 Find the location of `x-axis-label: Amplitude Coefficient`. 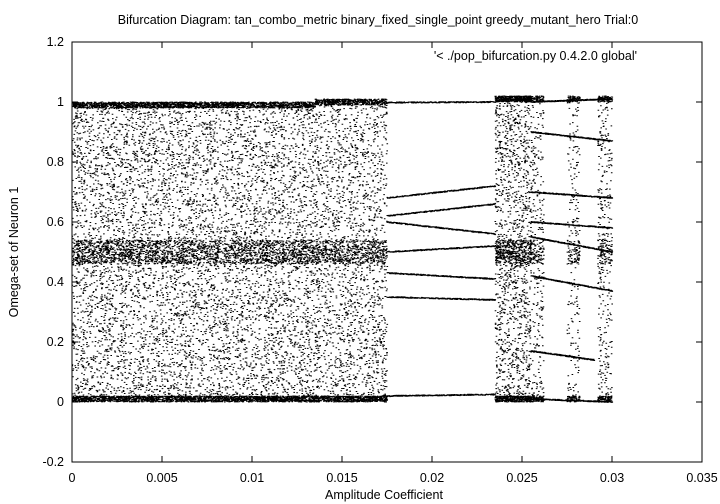

x-axis-label: Amplitude Coefficient is located at coordinates (384, 495).